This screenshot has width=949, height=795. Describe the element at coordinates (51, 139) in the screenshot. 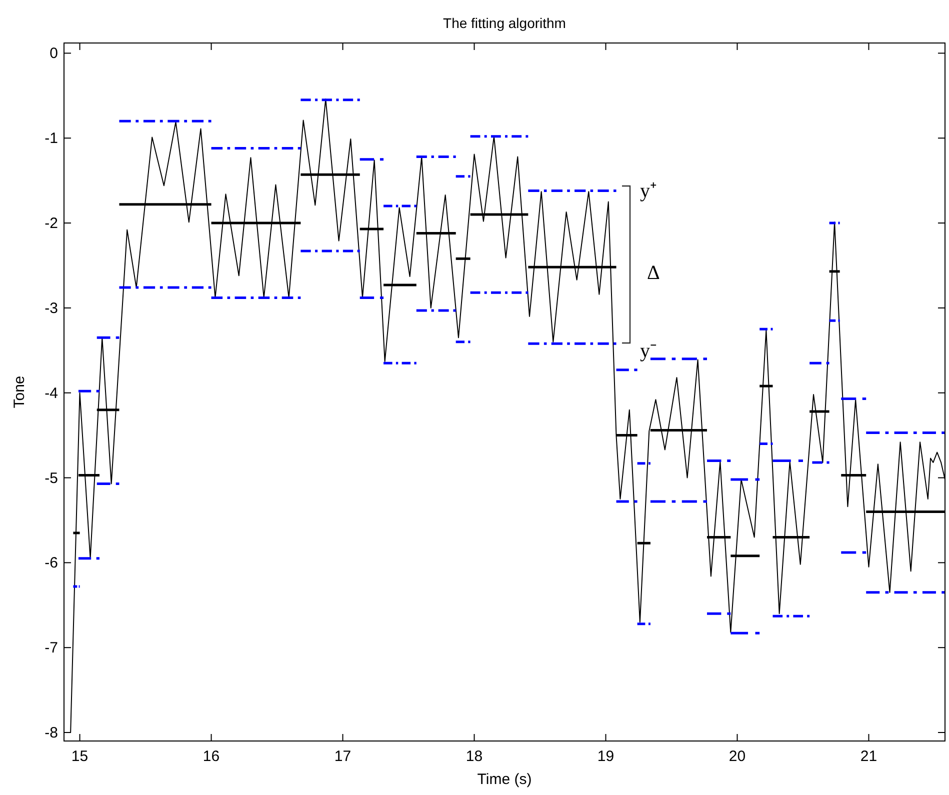

I see `y-tick-label: -1` at that location.